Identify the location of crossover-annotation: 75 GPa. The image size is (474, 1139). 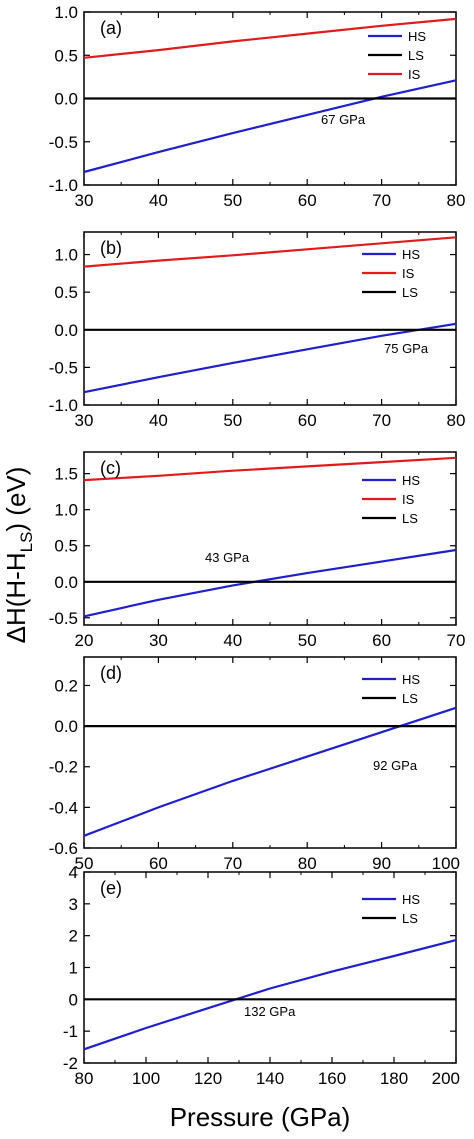
(406, 348).